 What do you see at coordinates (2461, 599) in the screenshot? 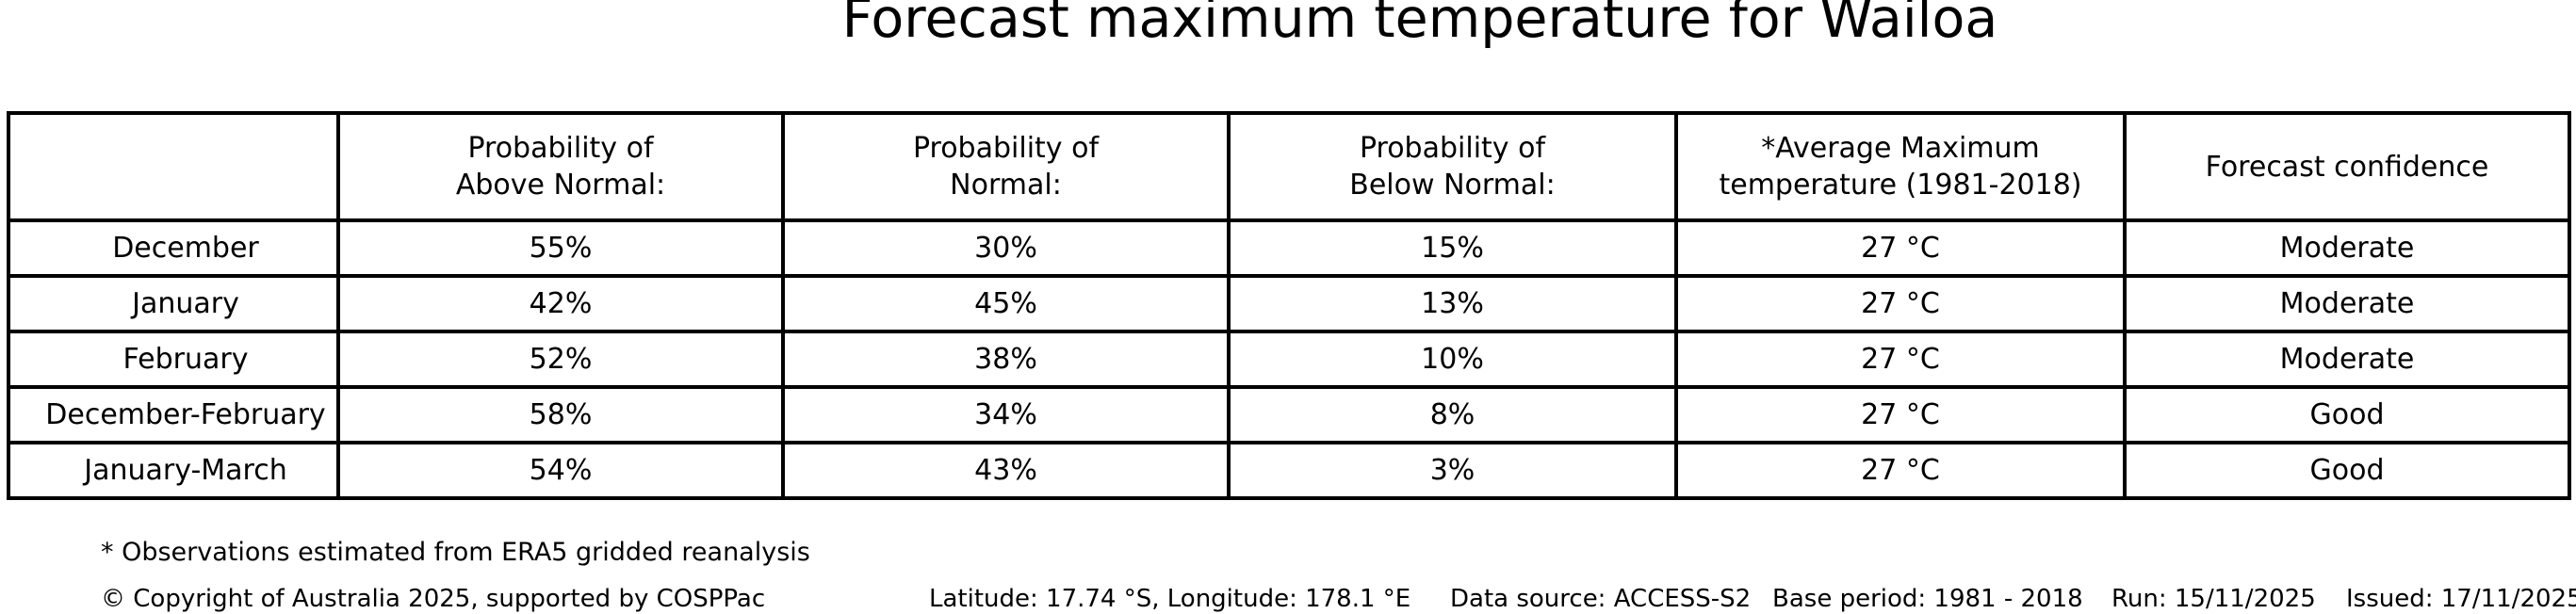
I see `issued-date: Issued: 17/11/2025` at bounding box center [2461, 599].